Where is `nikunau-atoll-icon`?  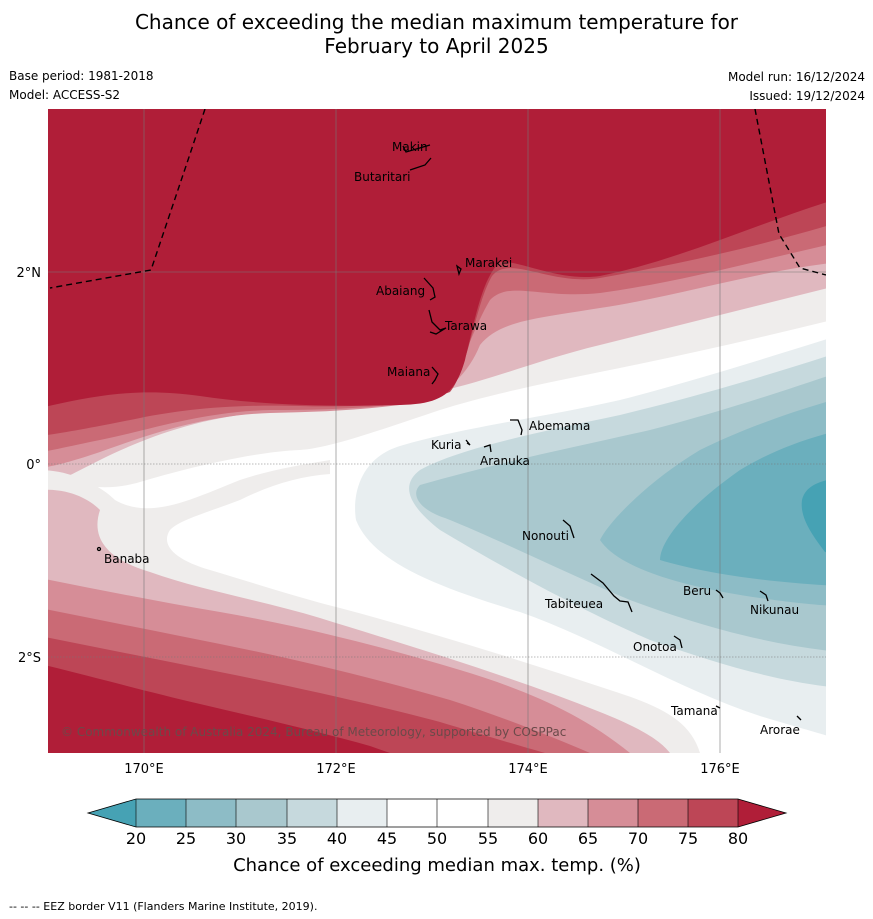
nikunau-atoll-icon is located at coordinates (764, 596).